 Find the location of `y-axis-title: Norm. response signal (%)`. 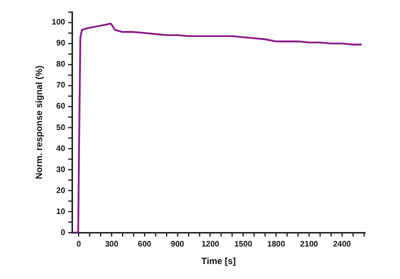

y-axis-title: Norm. response signal (%) is located at coordinates (39, 123).